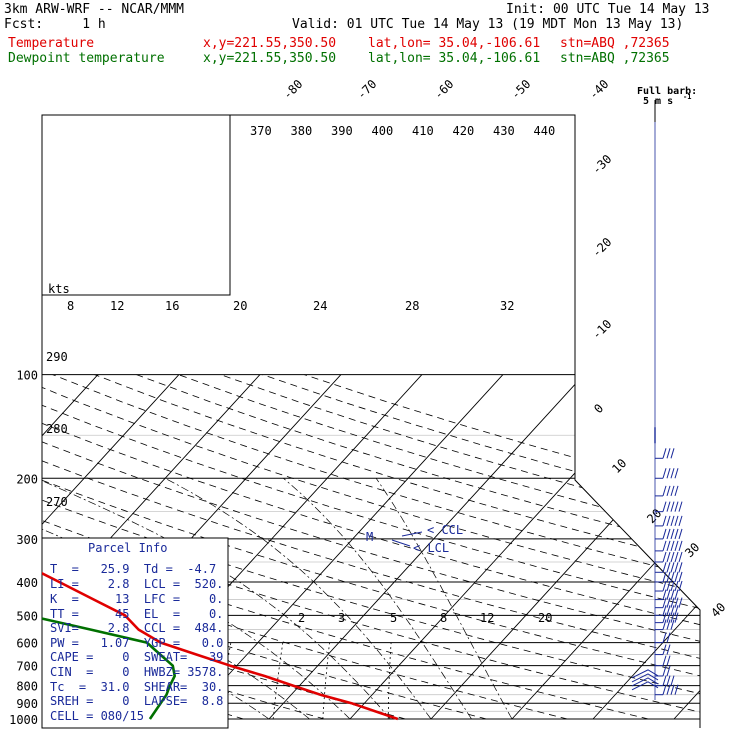 Image resolution: width=740 pixels, height=740 pixels. Describe the element at coordinates (601, 247) in the screenshot. I see `isotherm-label: -20` at that location.